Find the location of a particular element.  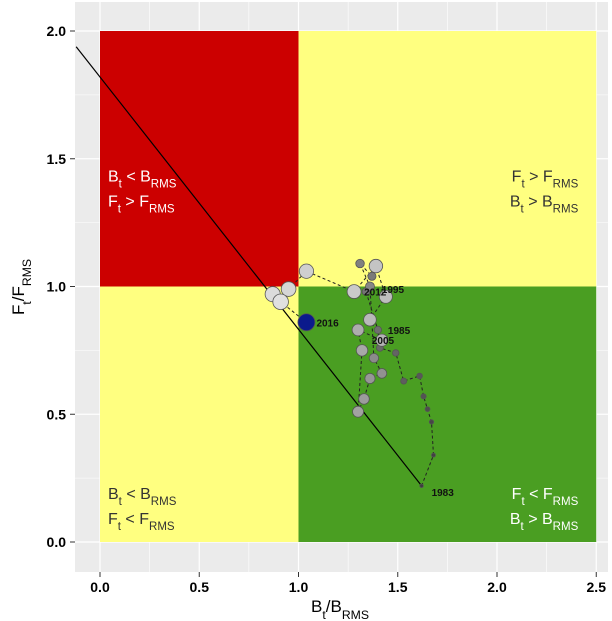

y-axis-label: Ft/FRMS is located at coordinates (21, 287).